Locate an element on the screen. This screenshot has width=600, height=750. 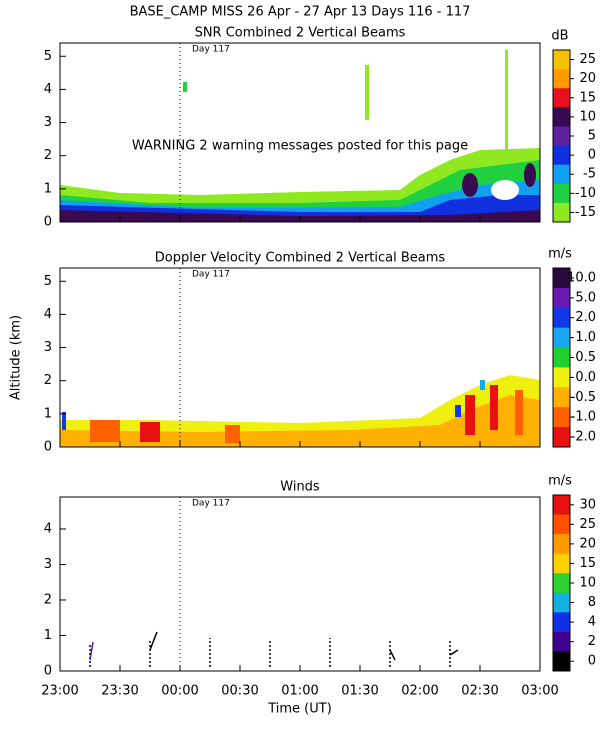
colorbar-tick-label: 5.0 is located at coordinates (585, 297).